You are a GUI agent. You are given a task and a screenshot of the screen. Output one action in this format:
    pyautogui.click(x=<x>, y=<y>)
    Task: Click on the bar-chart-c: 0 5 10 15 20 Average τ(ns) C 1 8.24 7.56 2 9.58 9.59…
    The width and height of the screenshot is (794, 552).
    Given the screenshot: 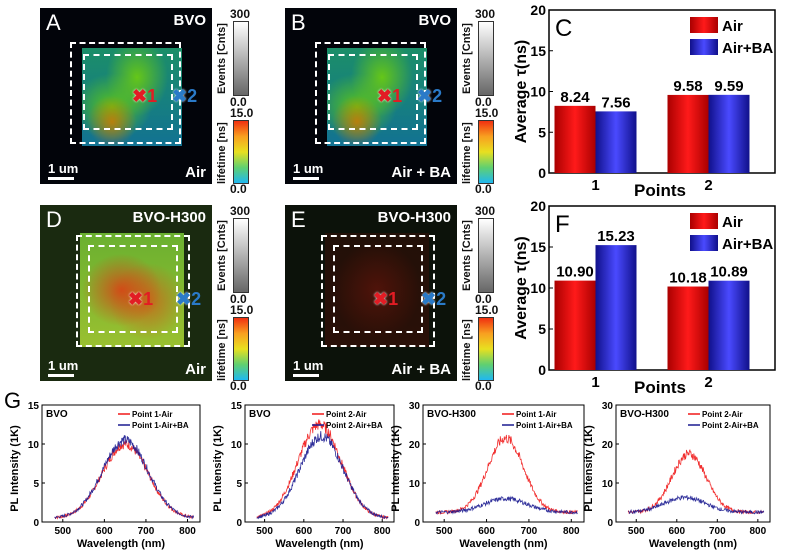 What is the action you would take?
    pyautogui.click(x=644, y=101)
    